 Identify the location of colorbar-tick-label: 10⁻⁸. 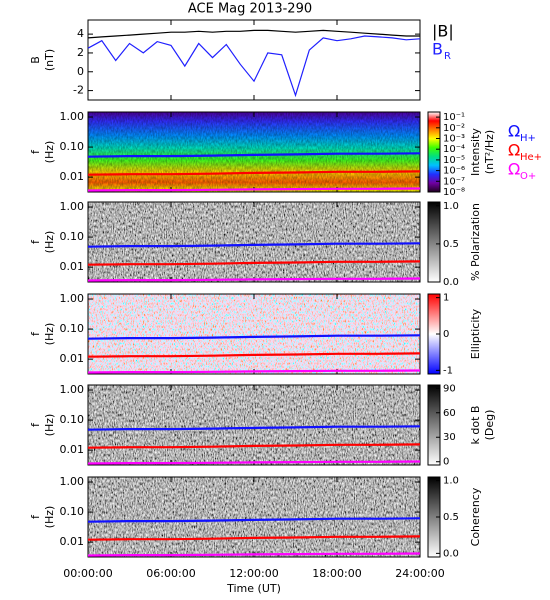
(454, 192).